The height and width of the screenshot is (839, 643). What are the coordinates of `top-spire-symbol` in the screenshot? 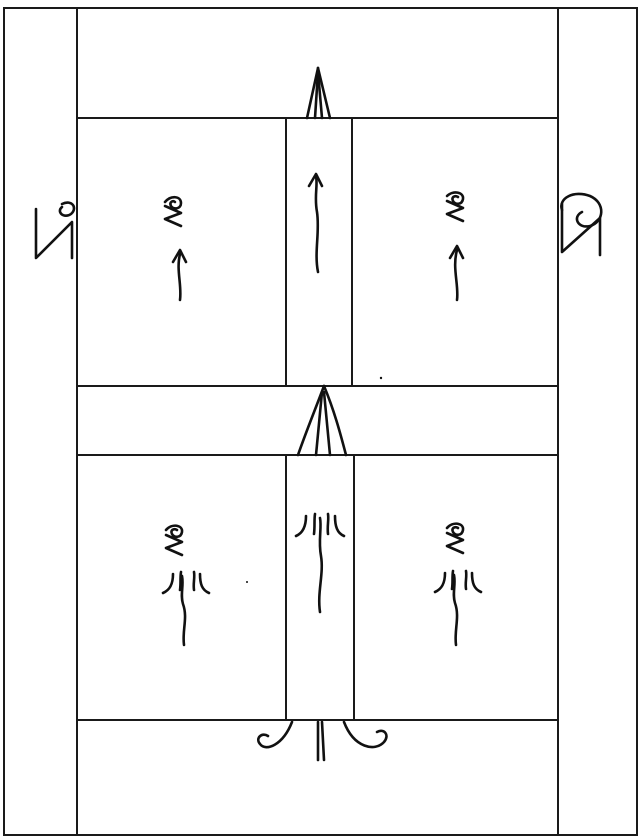 It's located at (318, 93).